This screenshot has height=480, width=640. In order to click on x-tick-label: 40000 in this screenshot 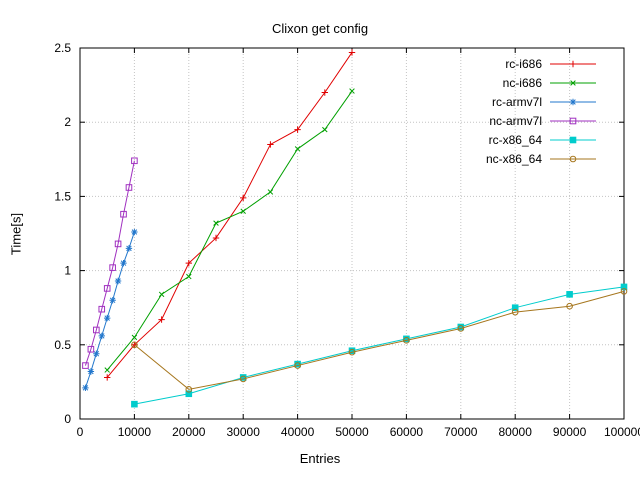, I will do `click(298, 432)`.